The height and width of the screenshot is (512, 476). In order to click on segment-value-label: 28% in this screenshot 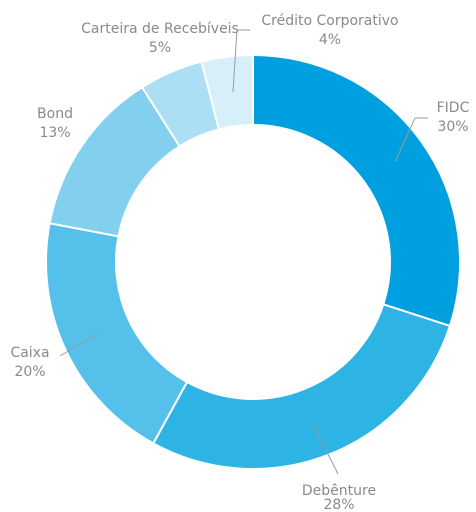, I will do `click(338, 504)`.